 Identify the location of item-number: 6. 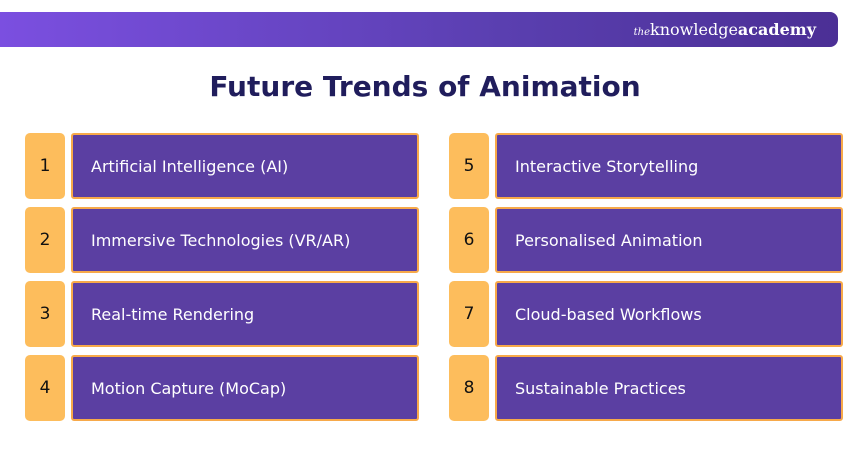
(469, 240).